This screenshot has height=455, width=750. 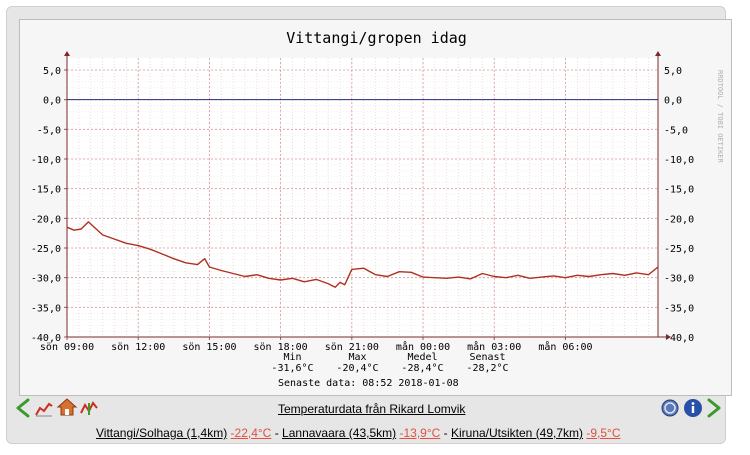 What do you see at coordinates (362, 254) in the screenshot?
I see `temperature-series-line` at bounding box center [362, 254].